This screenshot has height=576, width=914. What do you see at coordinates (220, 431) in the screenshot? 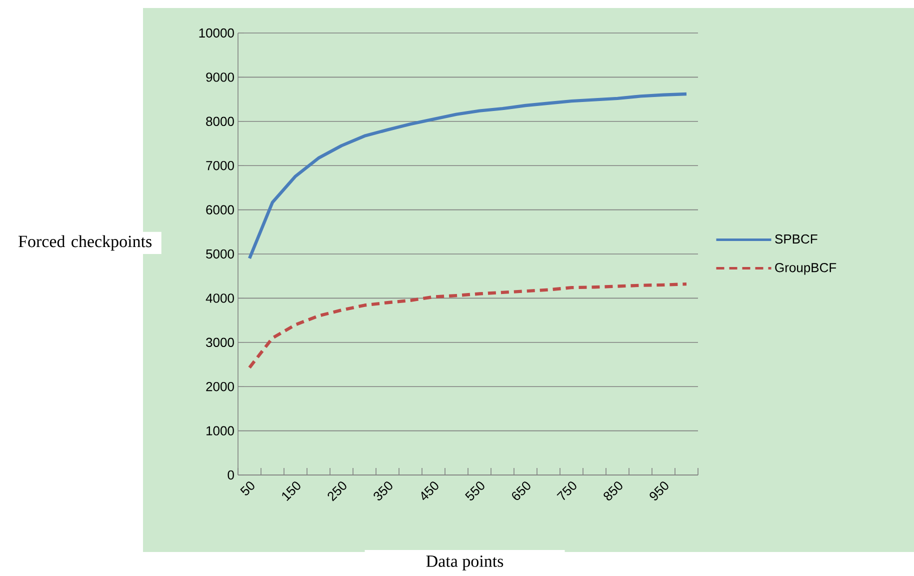
I see `y-tick-label: 1000` at bounding box center [220, 431].